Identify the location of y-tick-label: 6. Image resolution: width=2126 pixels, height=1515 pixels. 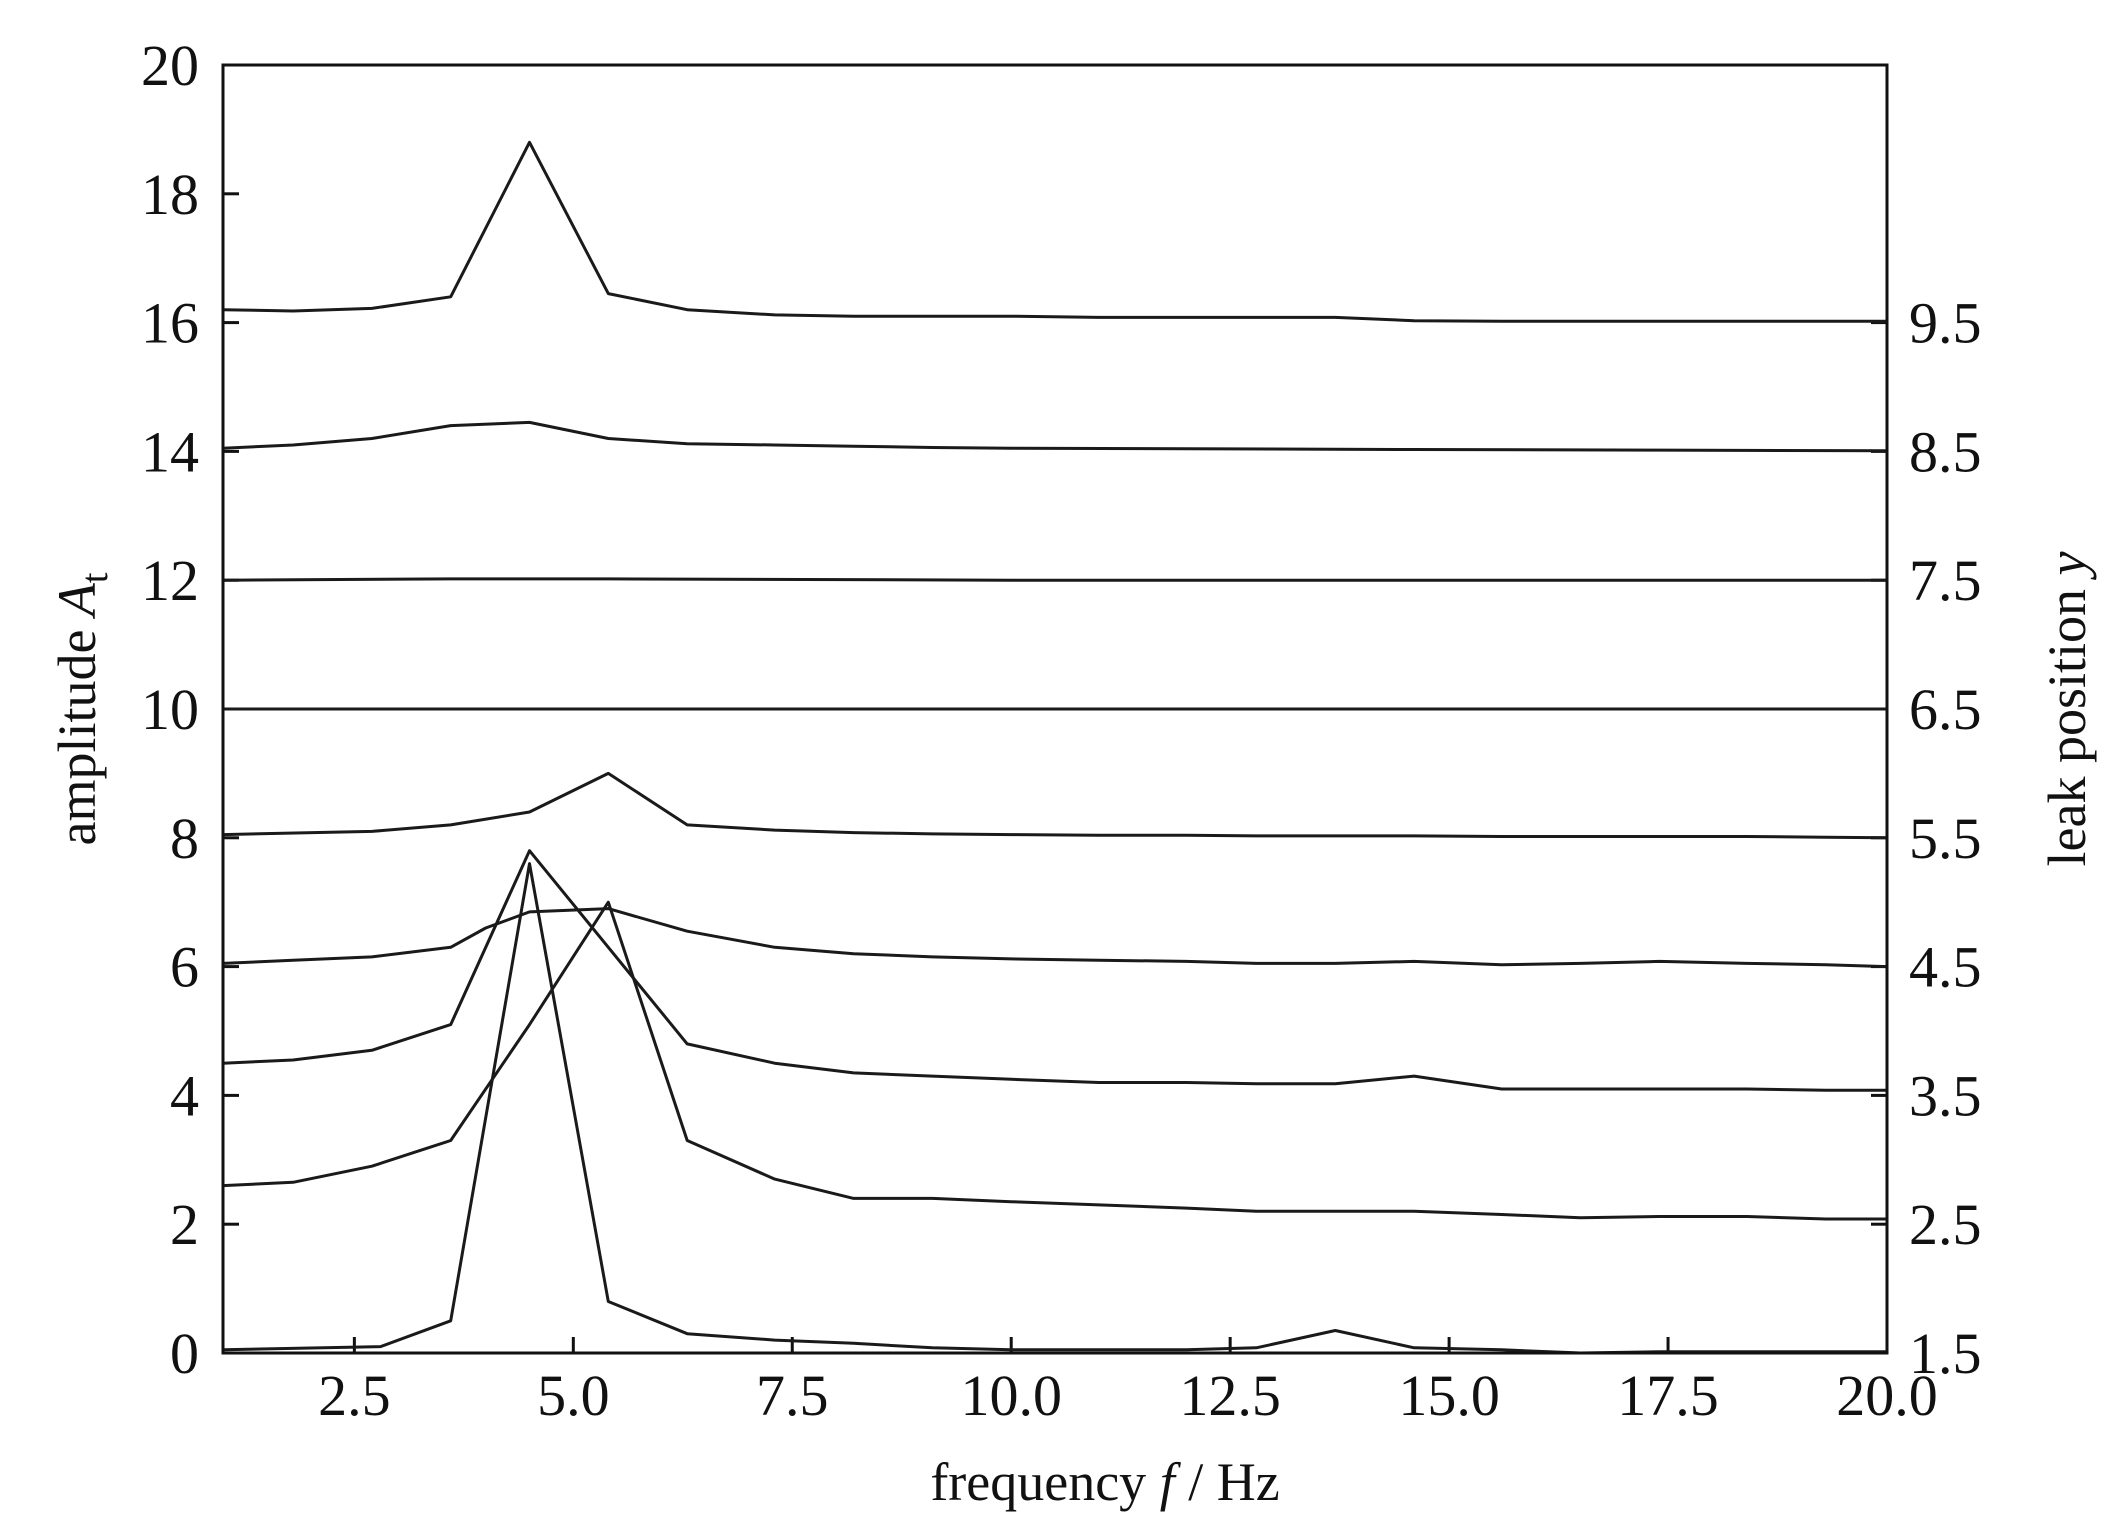
(184, 967).